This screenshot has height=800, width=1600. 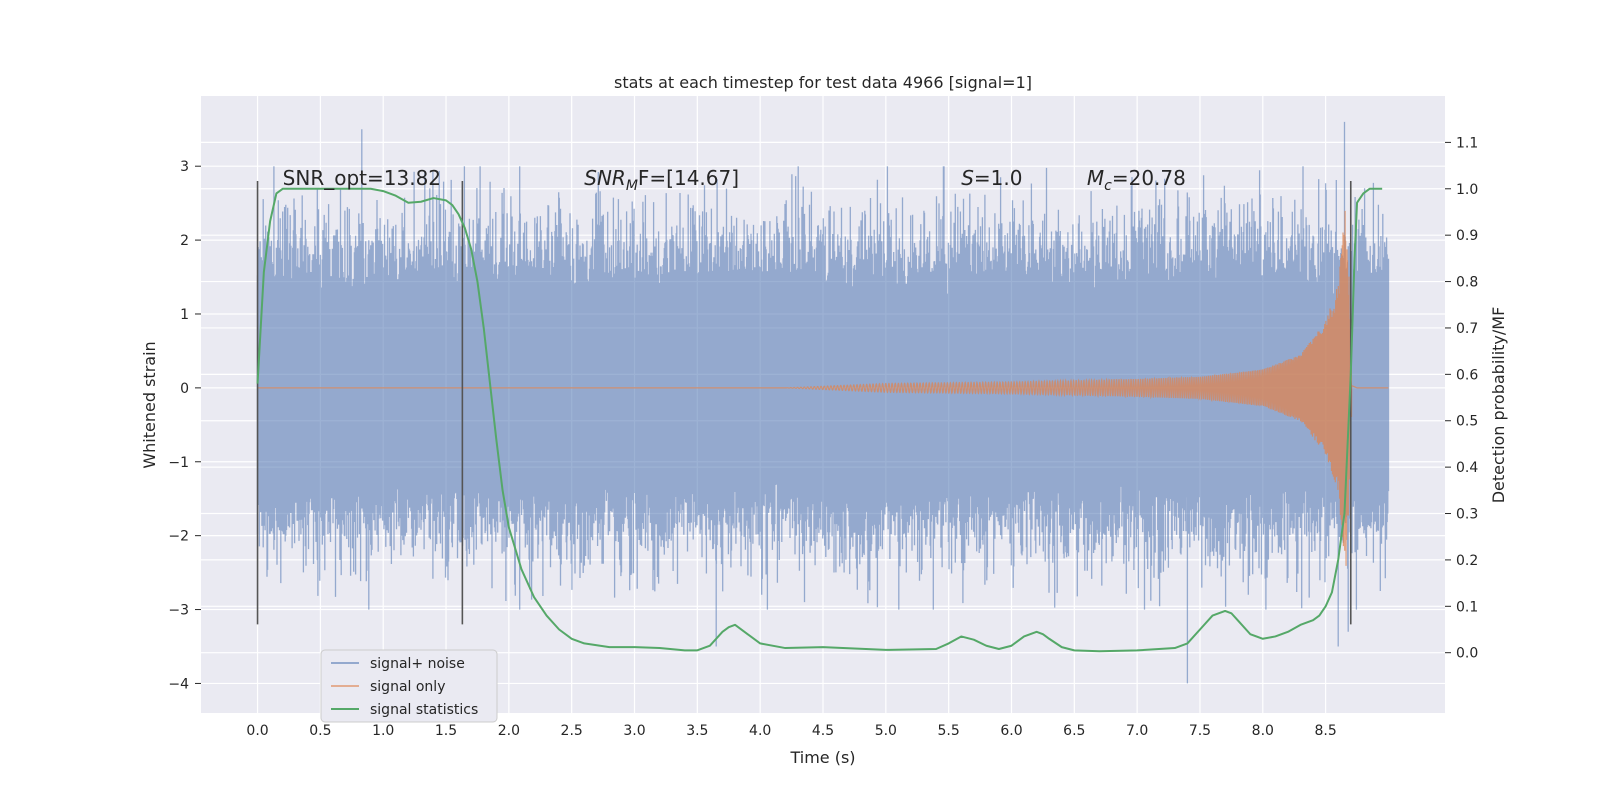 What do you see at coordinates (634, 731) in the screenshot?
I see `x-tick-label: 3.0` at bounding box center [634, 731].